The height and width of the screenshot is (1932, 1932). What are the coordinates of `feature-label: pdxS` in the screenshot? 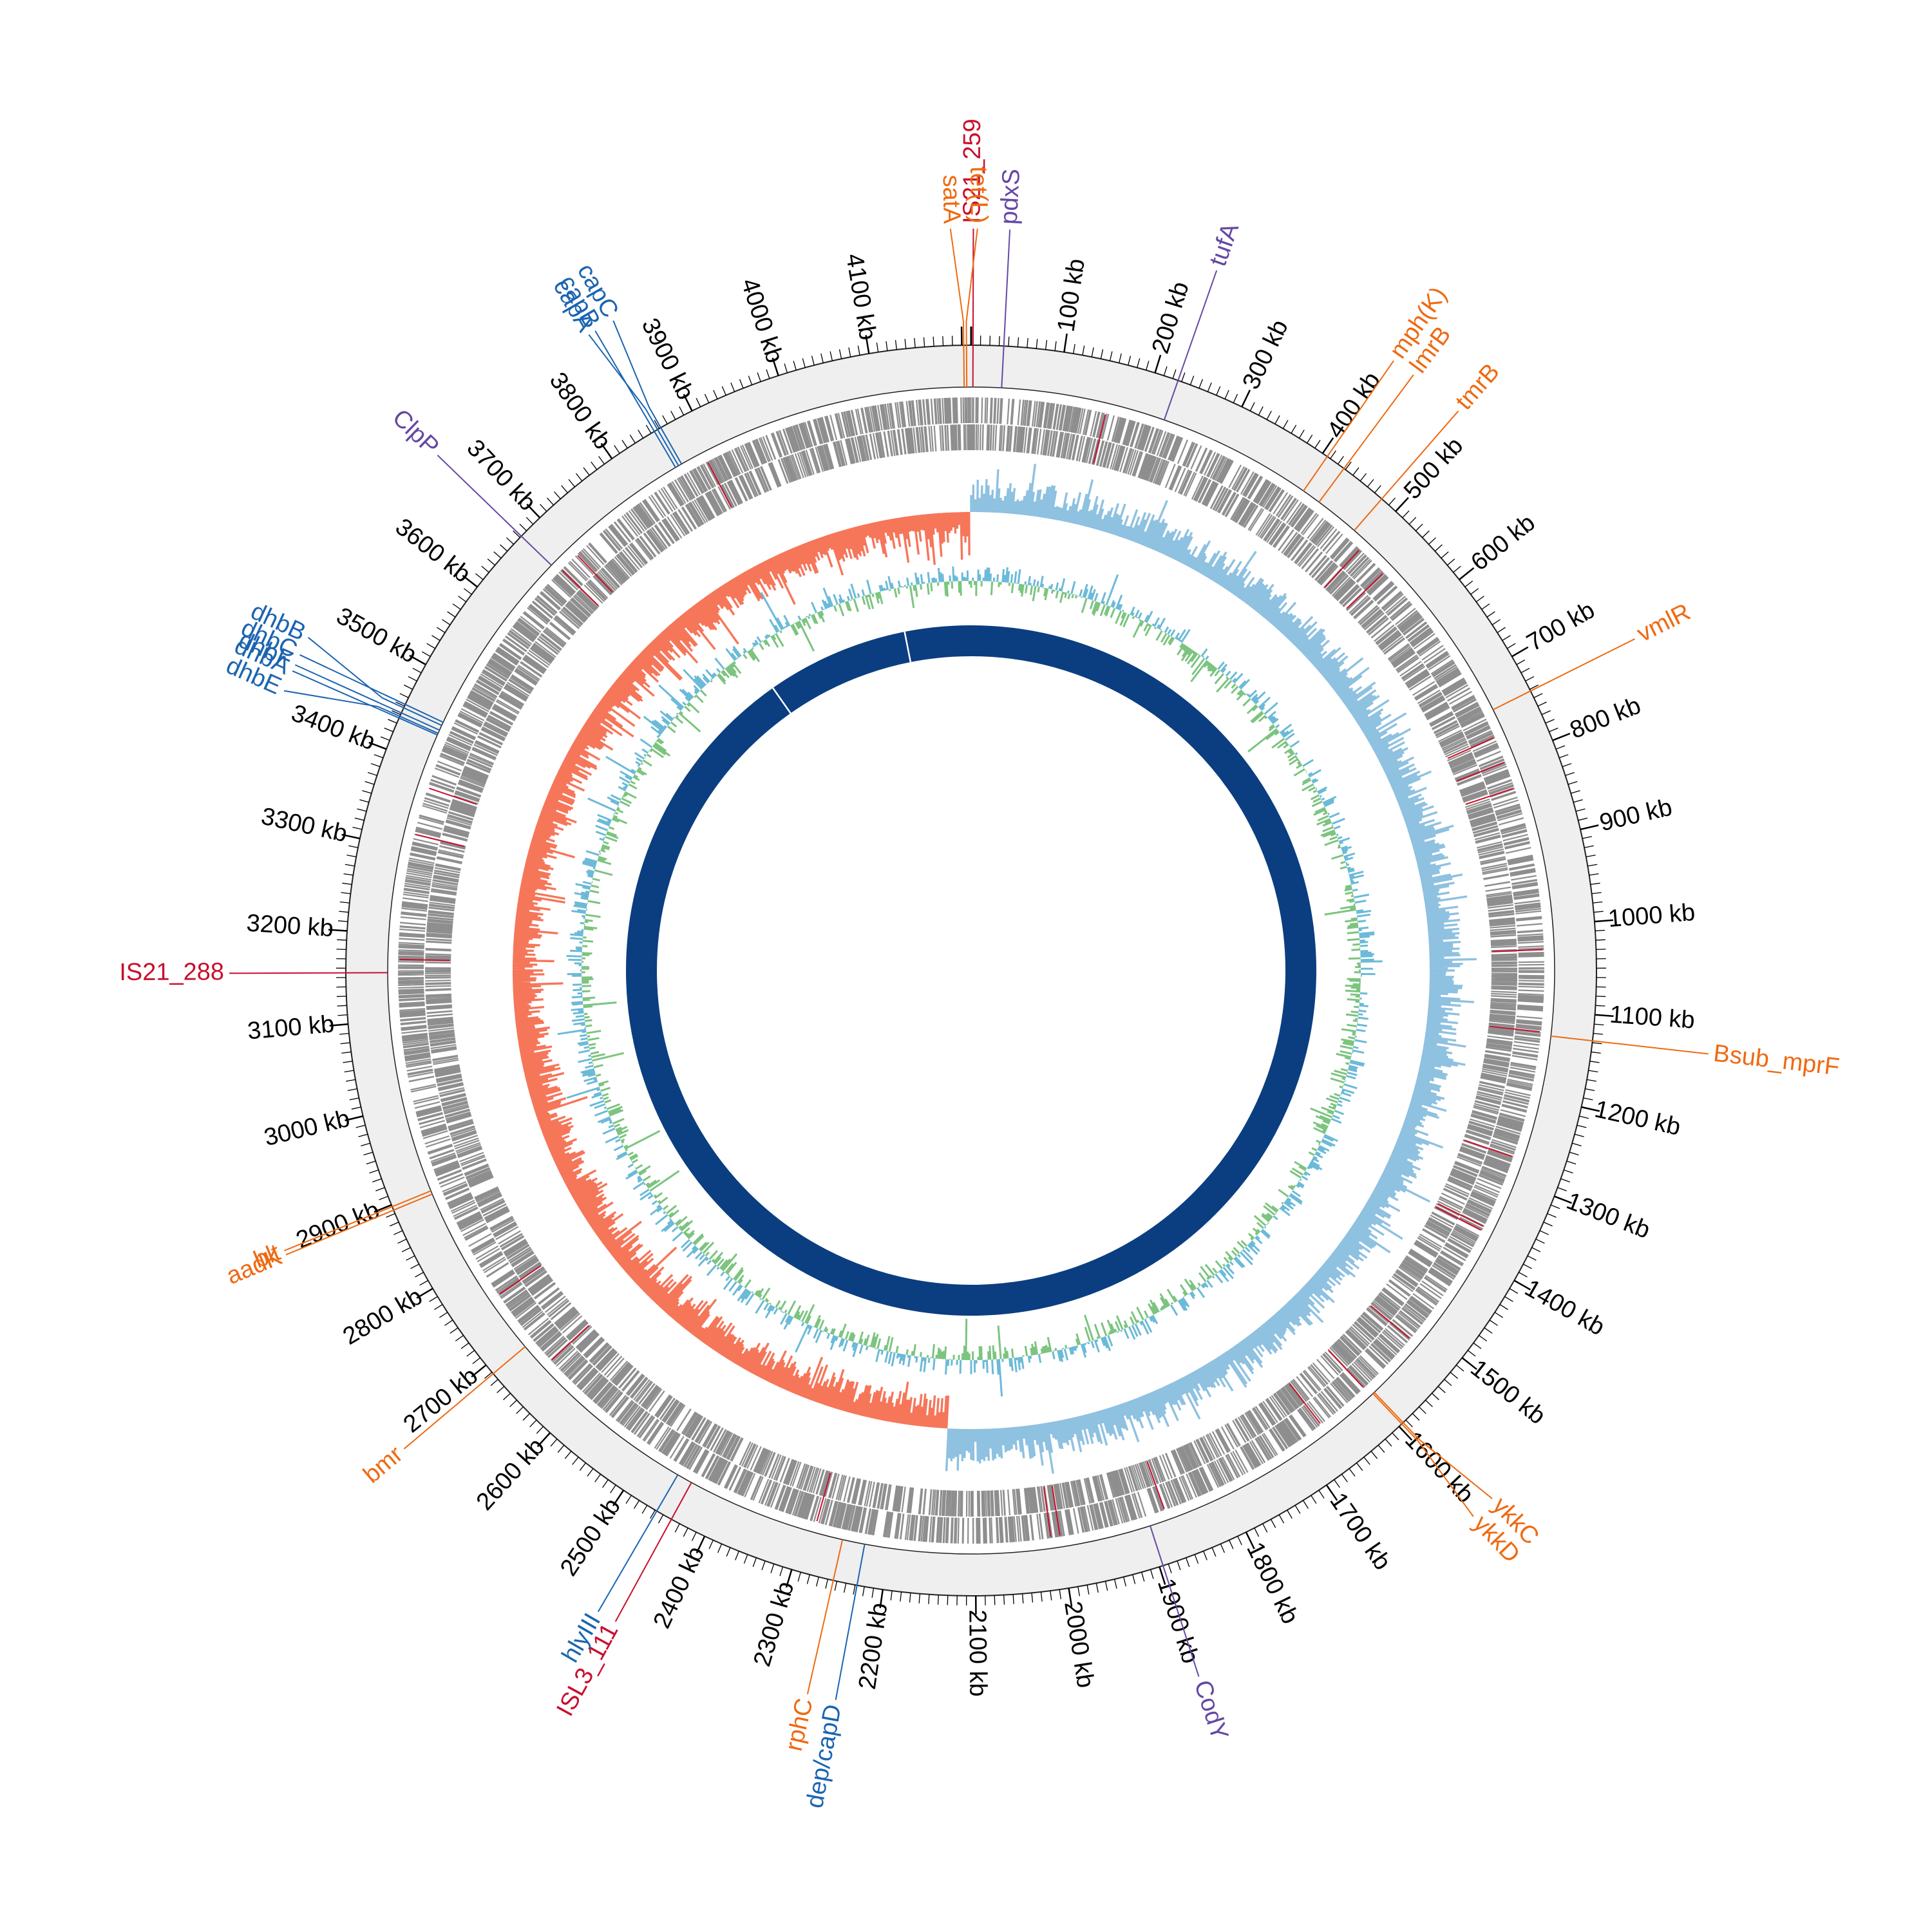 It's located at (1010, 197).